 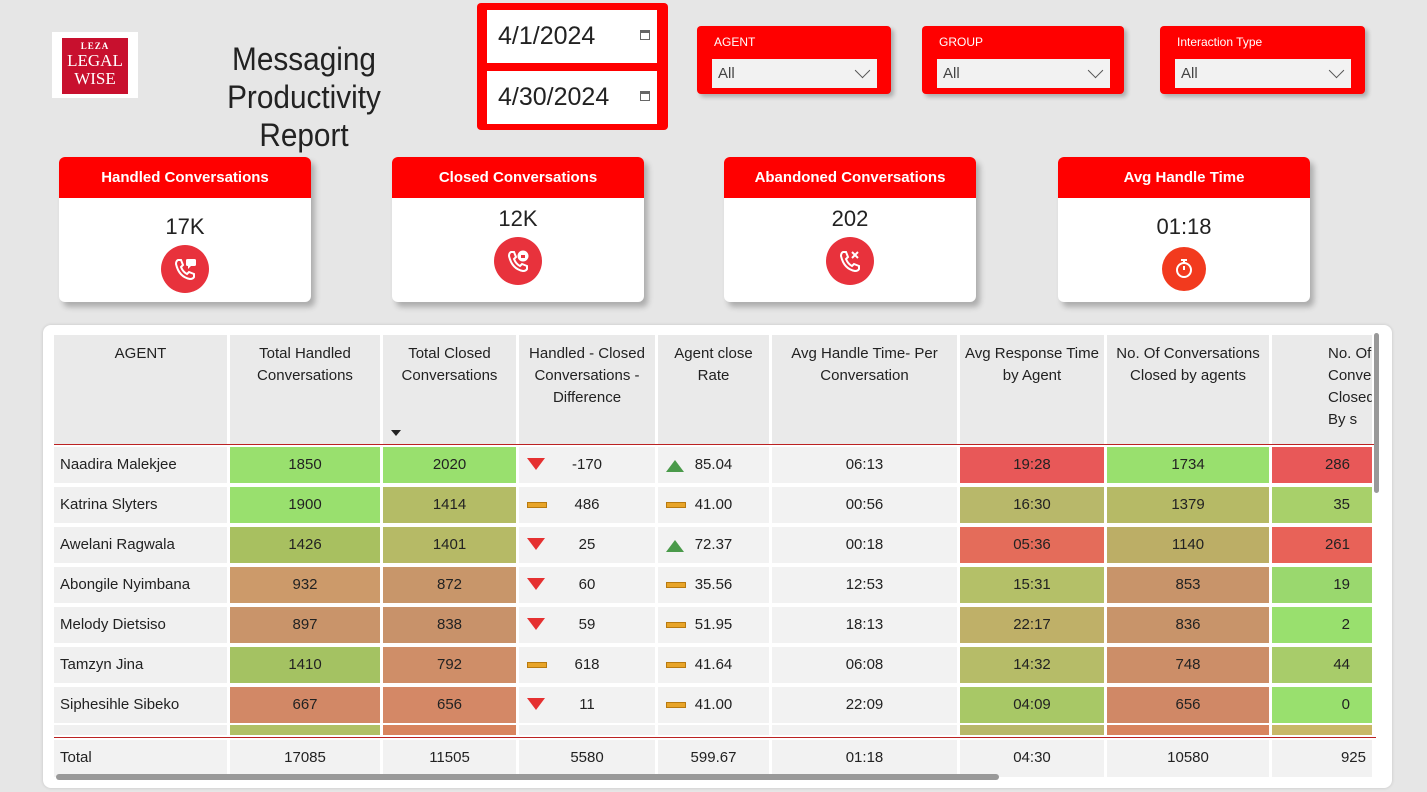 I want to click on stopwatch-icon, so click(x=1184, y=269).